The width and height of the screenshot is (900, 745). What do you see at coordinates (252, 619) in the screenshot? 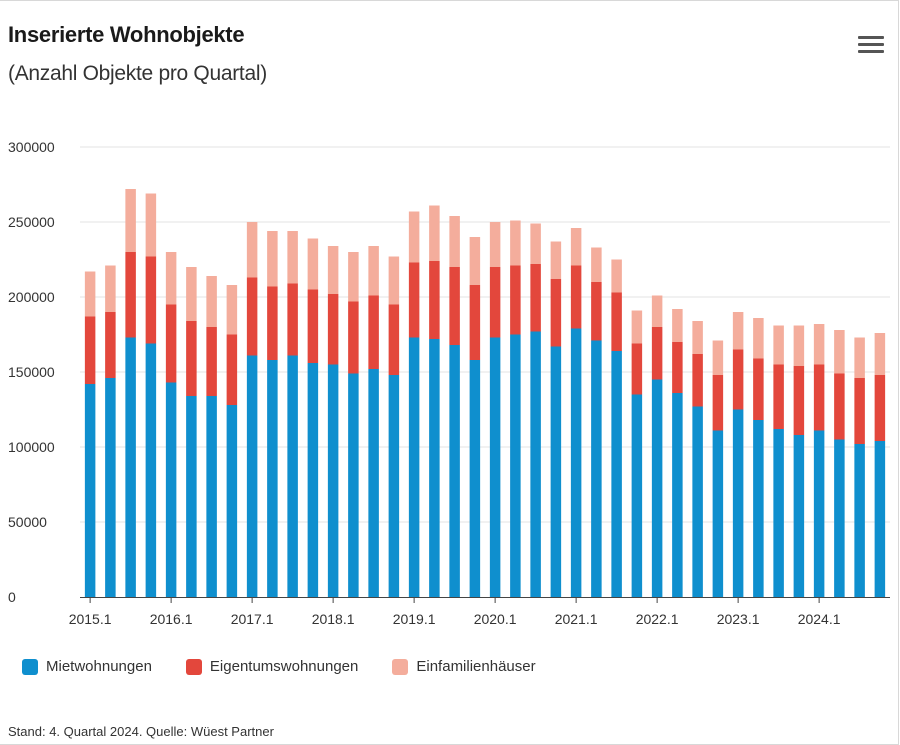
I see `x-tick-label: 2017.1` at bounding box center [252, 619].